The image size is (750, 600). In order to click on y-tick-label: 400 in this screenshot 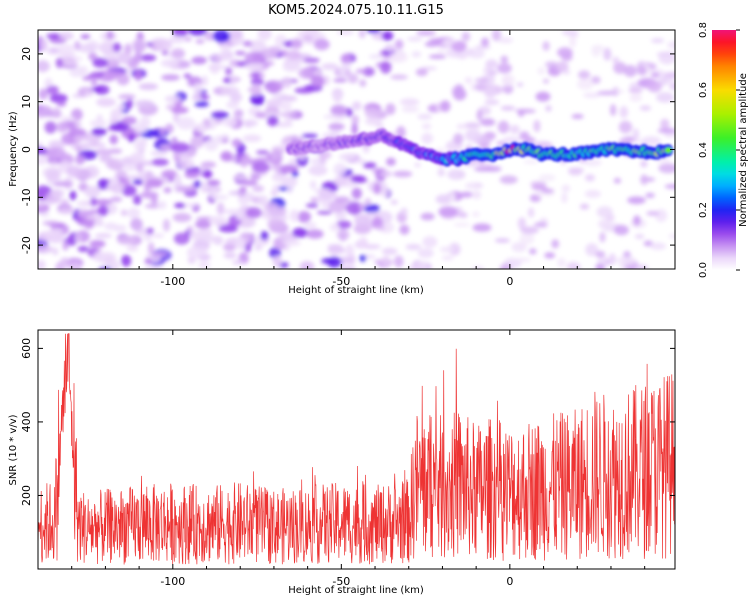, I will do `click(26, 421)`.